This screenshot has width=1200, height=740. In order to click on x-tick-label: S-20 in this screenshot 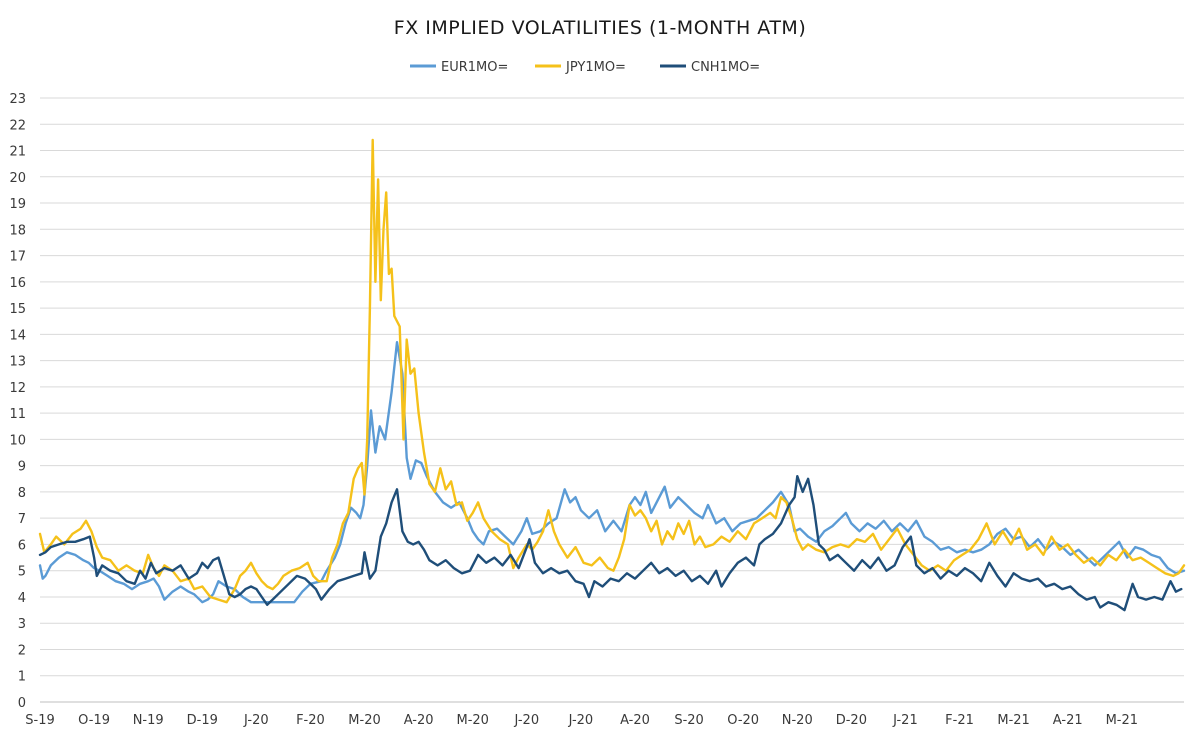, I will do `click(689, 720)`.